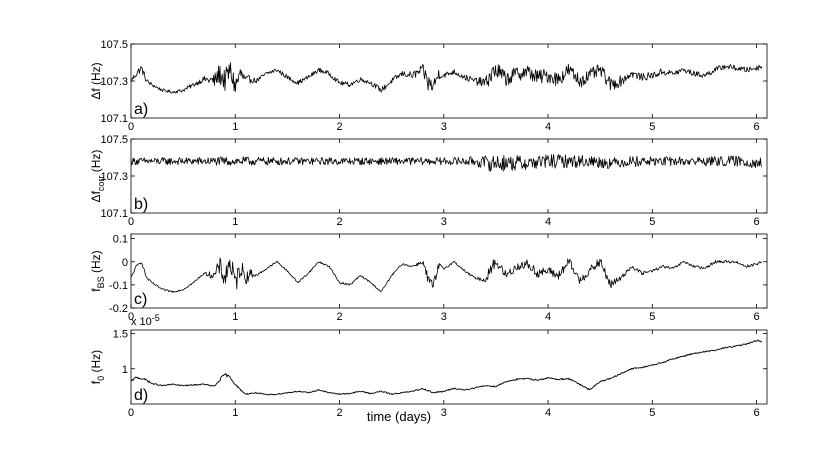 The image size is (835, 472). Describe the element at coordinates (120, 240) in the screenshot. I see `y-tick-label: 0.1` at that location.